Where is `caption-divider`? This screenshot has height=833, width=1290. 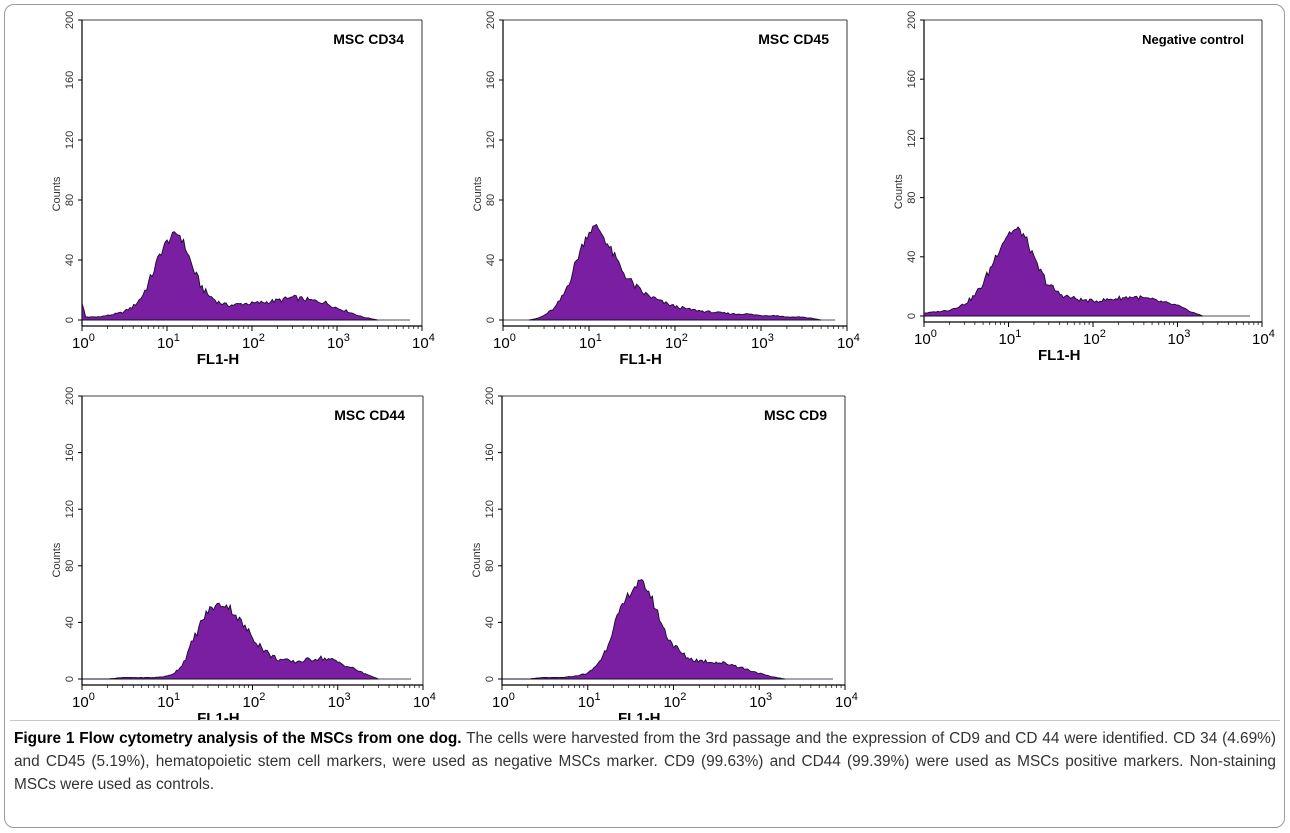 caption-divider is located at coordinates (645, 720).